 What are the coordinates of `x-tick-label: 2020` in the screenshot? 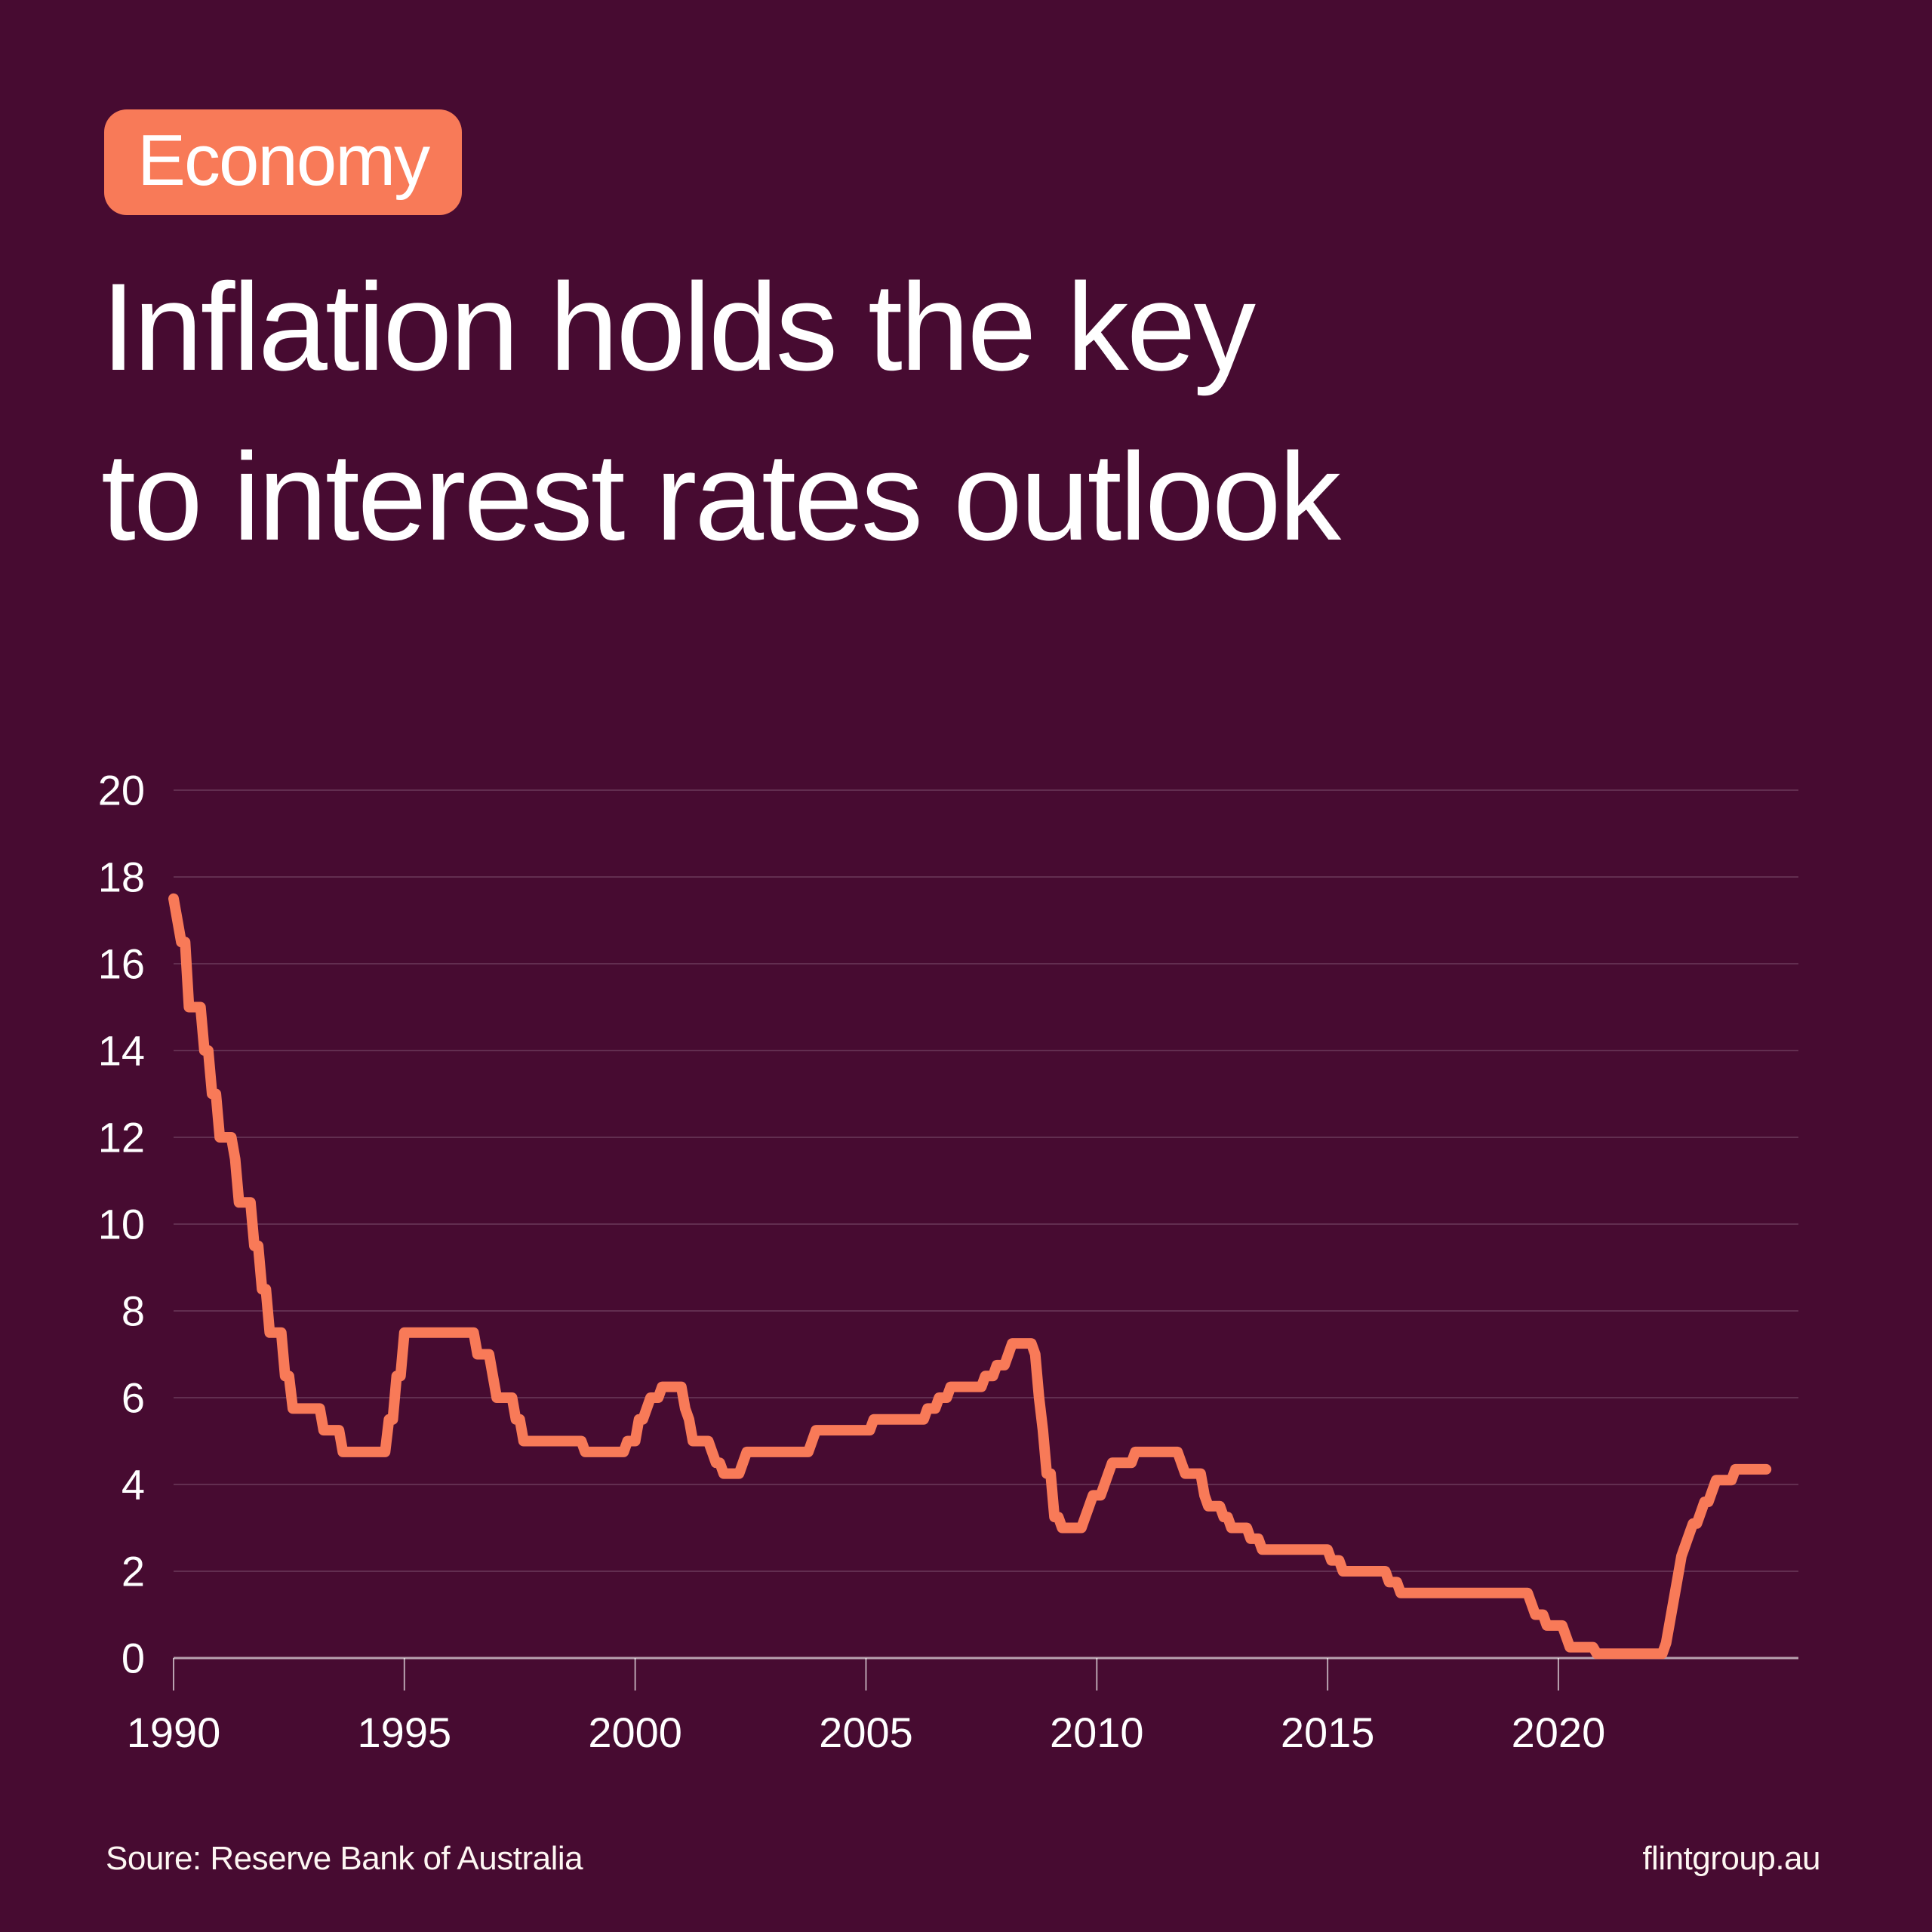 It's located at (1559, 1732).